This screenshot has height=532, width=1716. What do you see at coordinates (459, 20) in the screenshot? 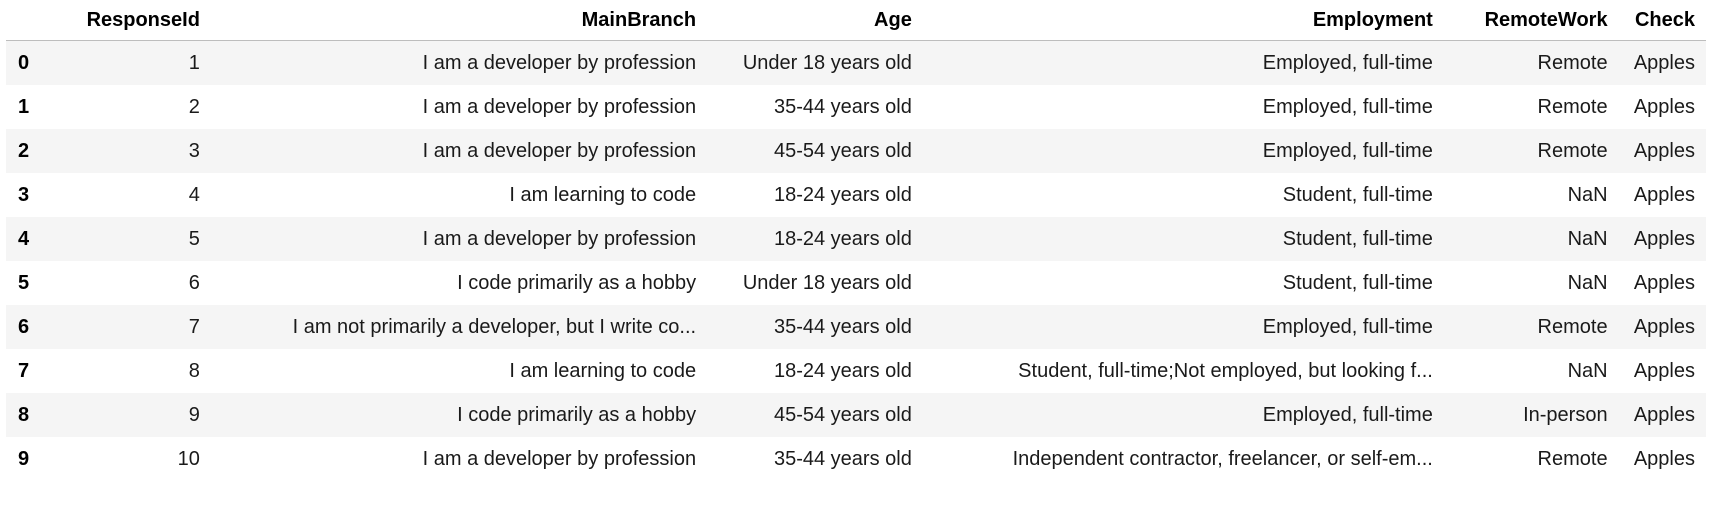
I see `column-header-mainbranch: MainBranch` at bounding box center [459, 20].